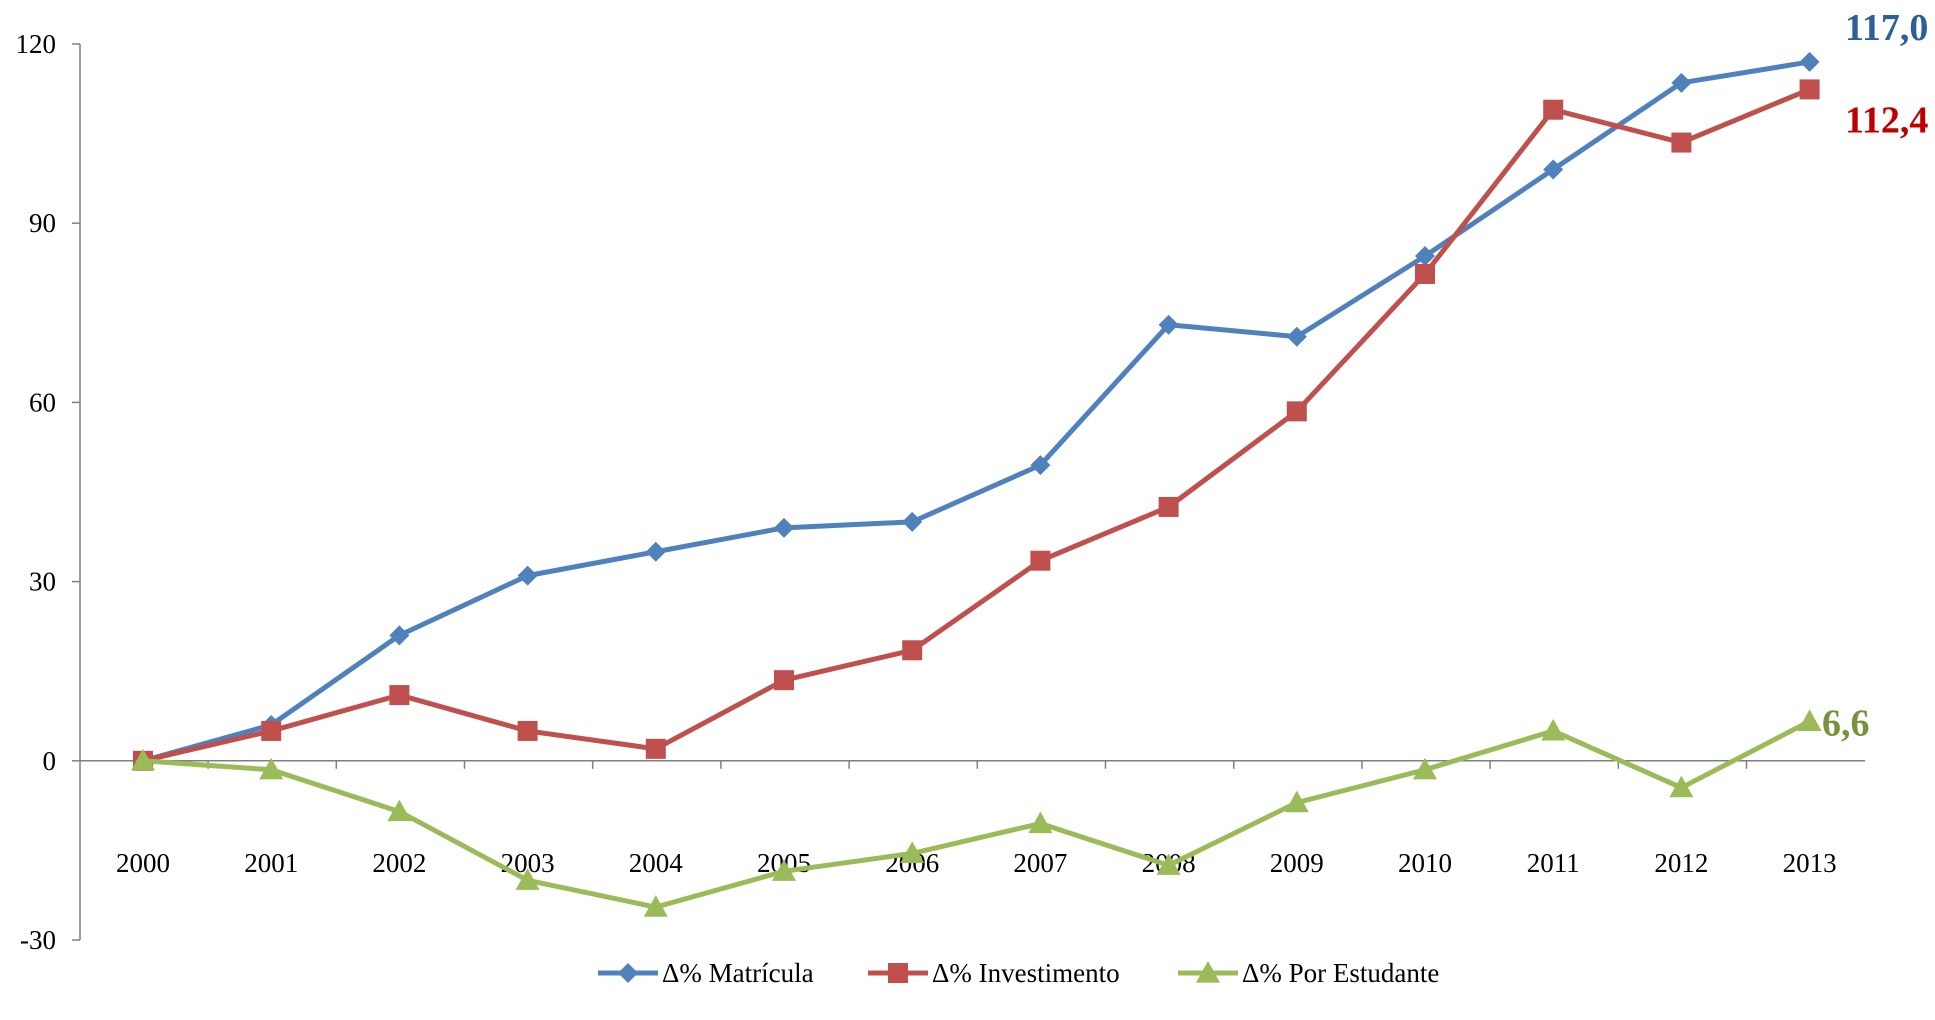 Image resolution: width=1935 pixels, height=1020 pixels. Describe the element at coordinates (1026, 973) in the screenshot. I see `legend-label: Δ% Investimento` at that location.